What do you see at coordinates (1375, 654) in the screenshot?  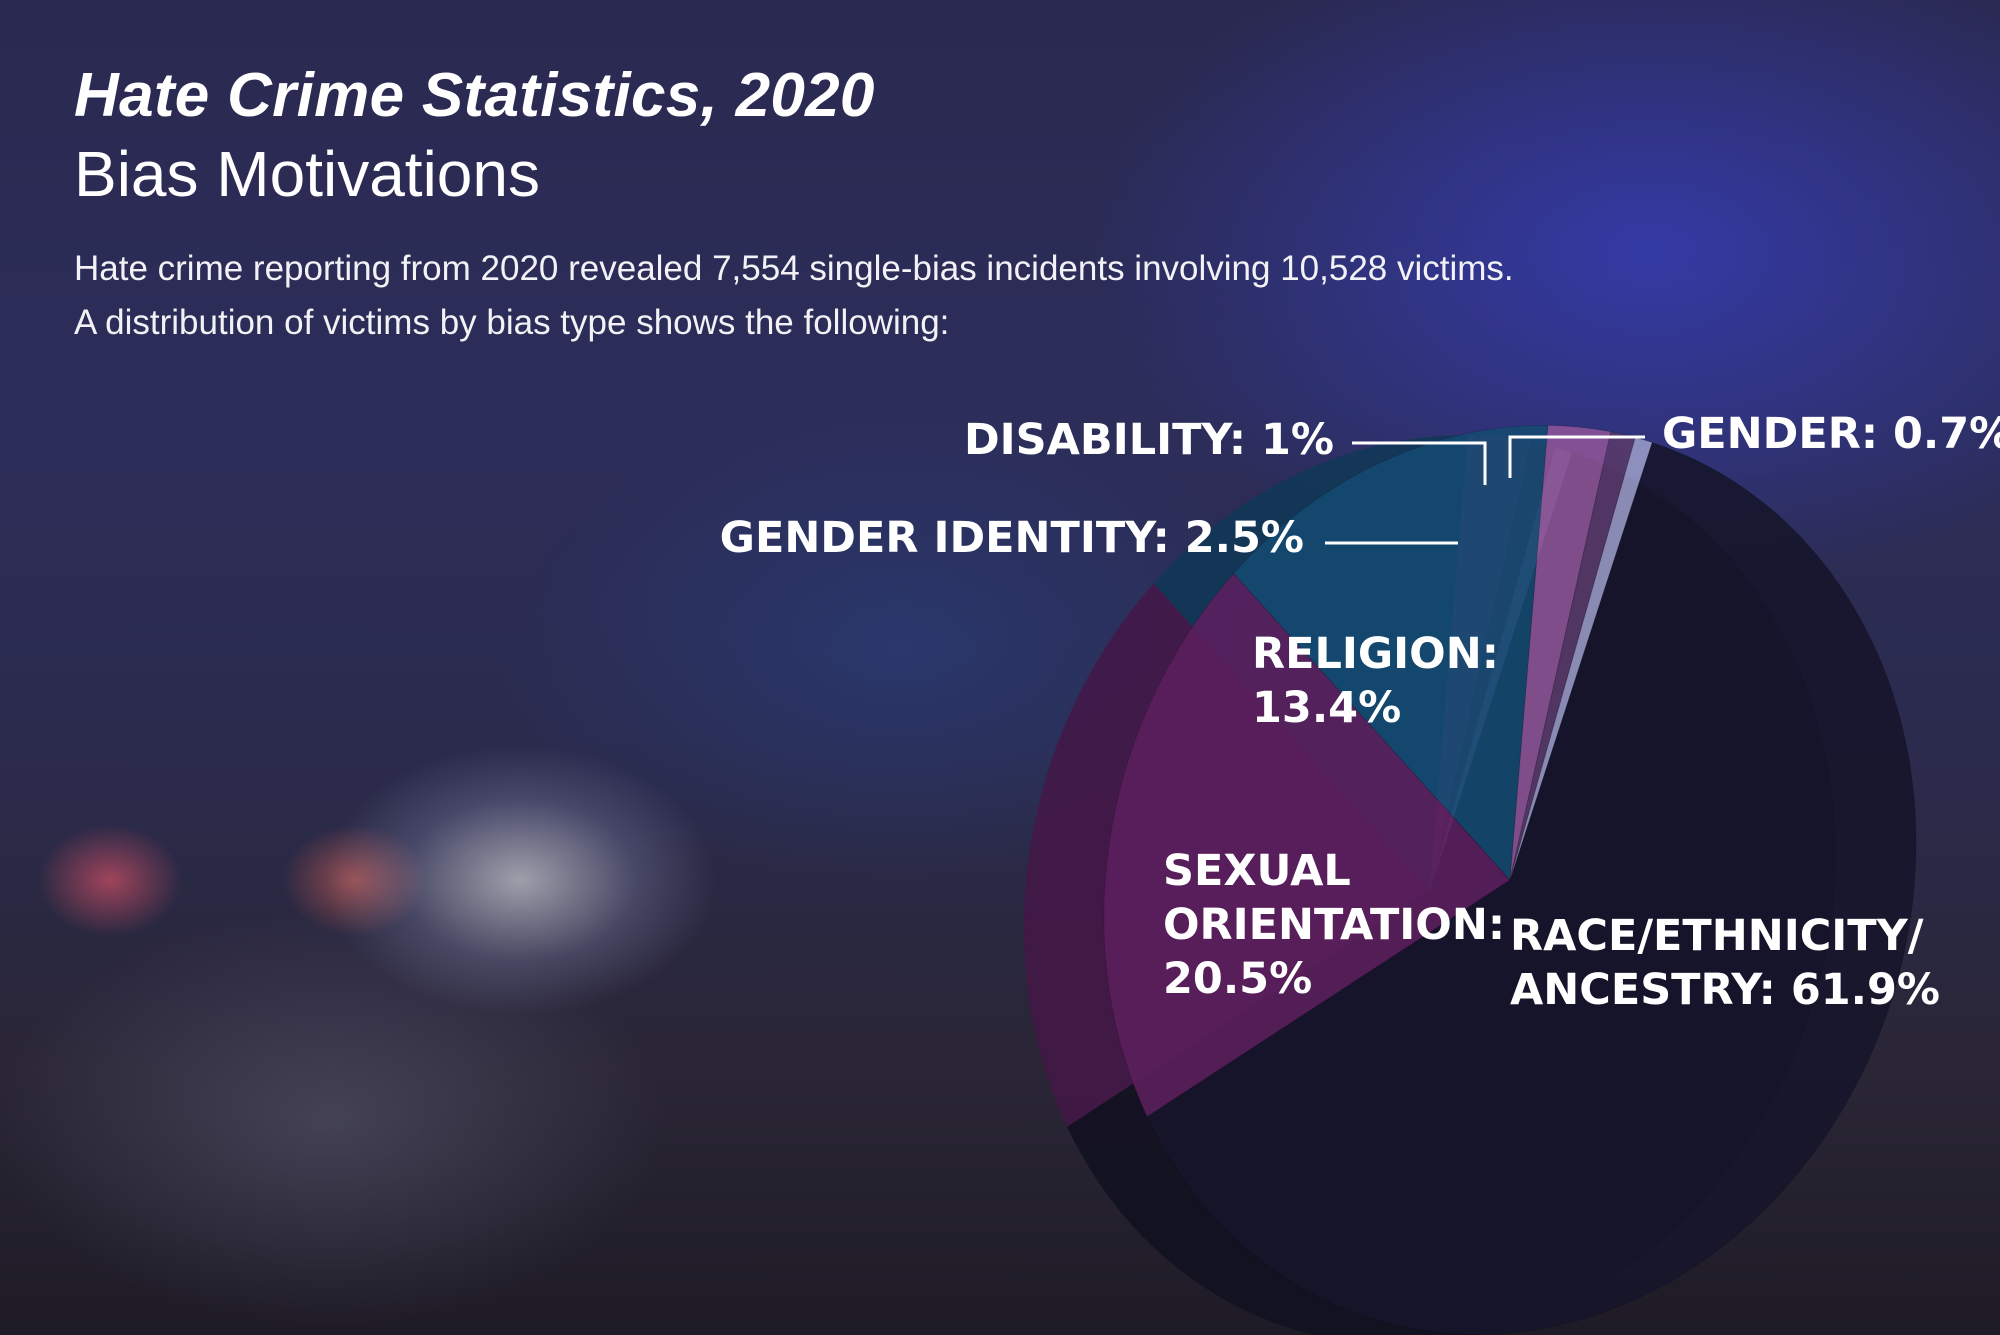 I see `slice-label-line: RELIGION:` at bounding box center [1375, 654].